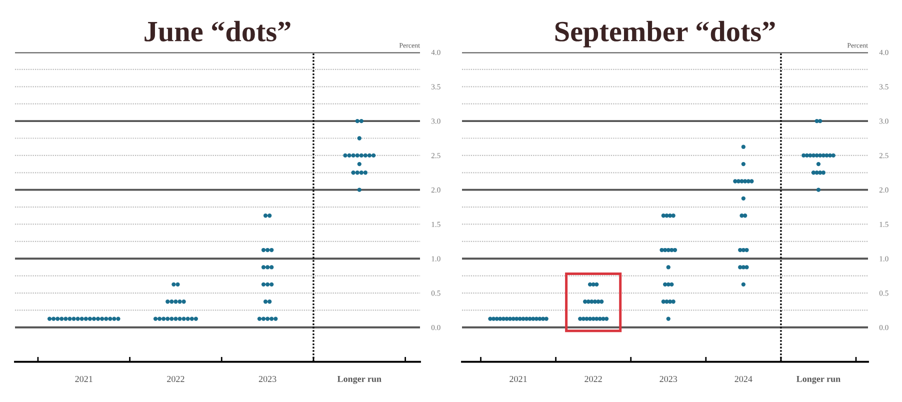 The height and width of the screenshot is (402, 902). I want to click on x-tick-label: 2024, so click(743, 379).